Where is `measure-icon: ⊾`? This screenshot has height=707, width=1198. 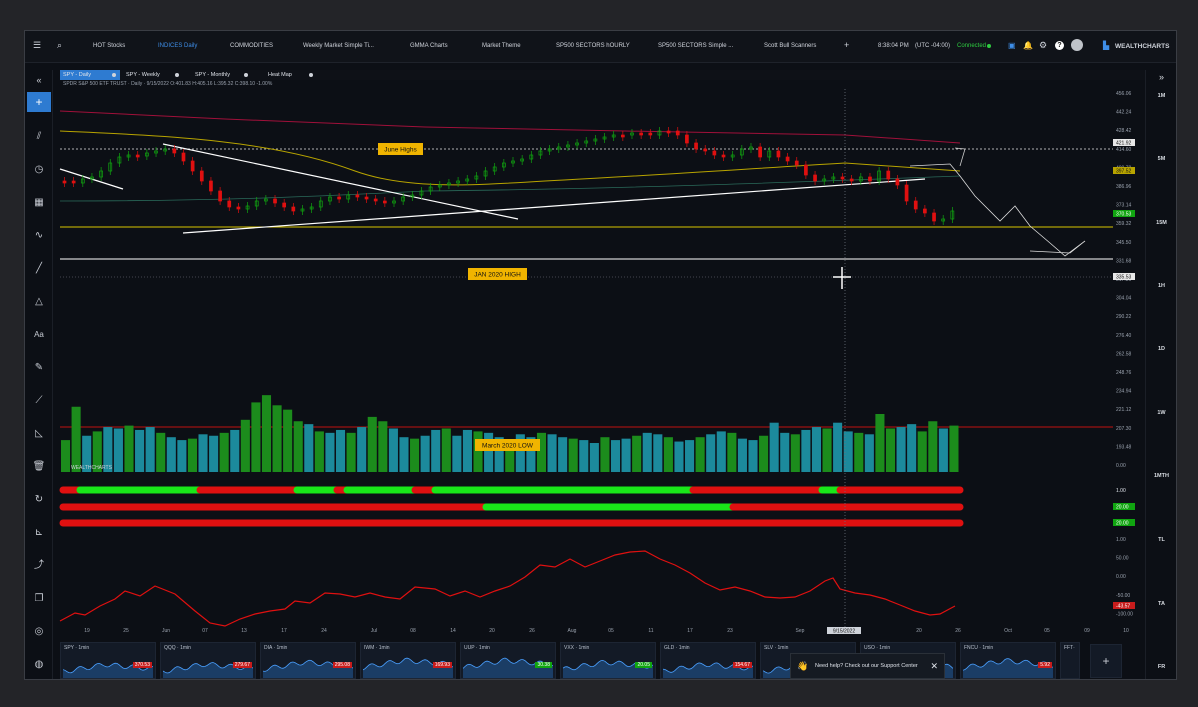
measure-icon: ⊾ is located at coordinates (39, 532).